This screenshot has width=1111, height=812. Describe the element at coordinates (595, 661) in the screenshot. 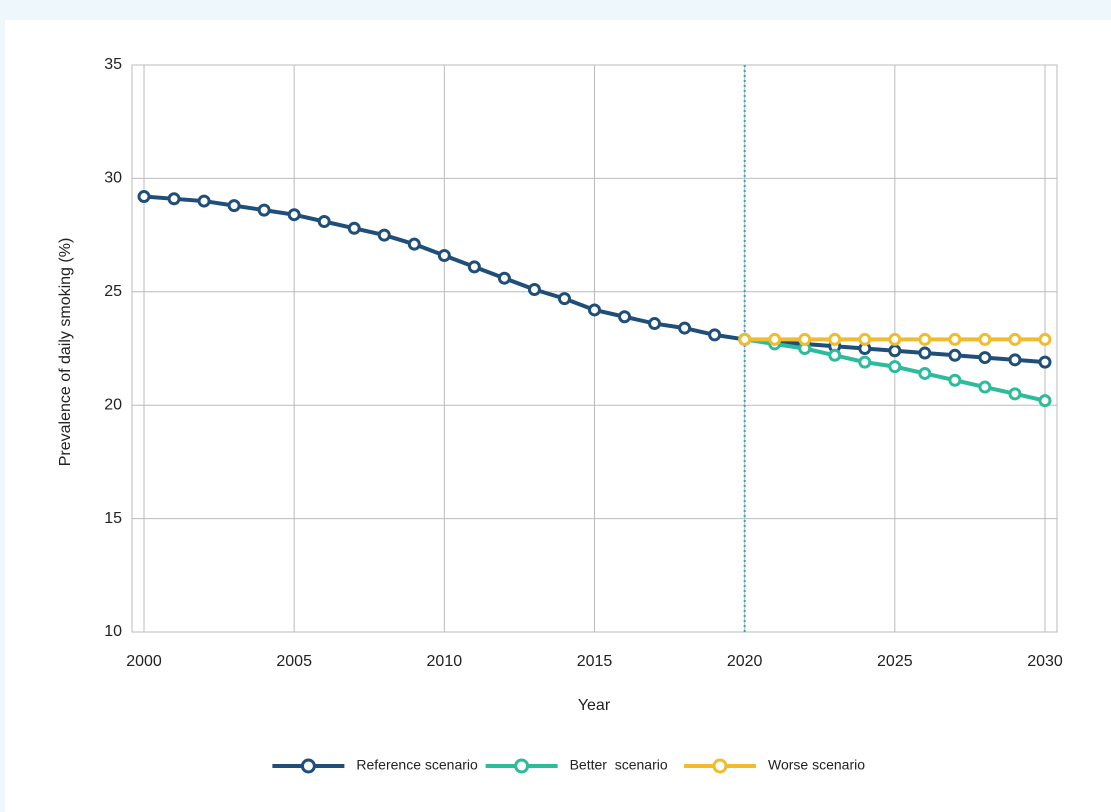

I see `x-tick-label: 2015` at that location.